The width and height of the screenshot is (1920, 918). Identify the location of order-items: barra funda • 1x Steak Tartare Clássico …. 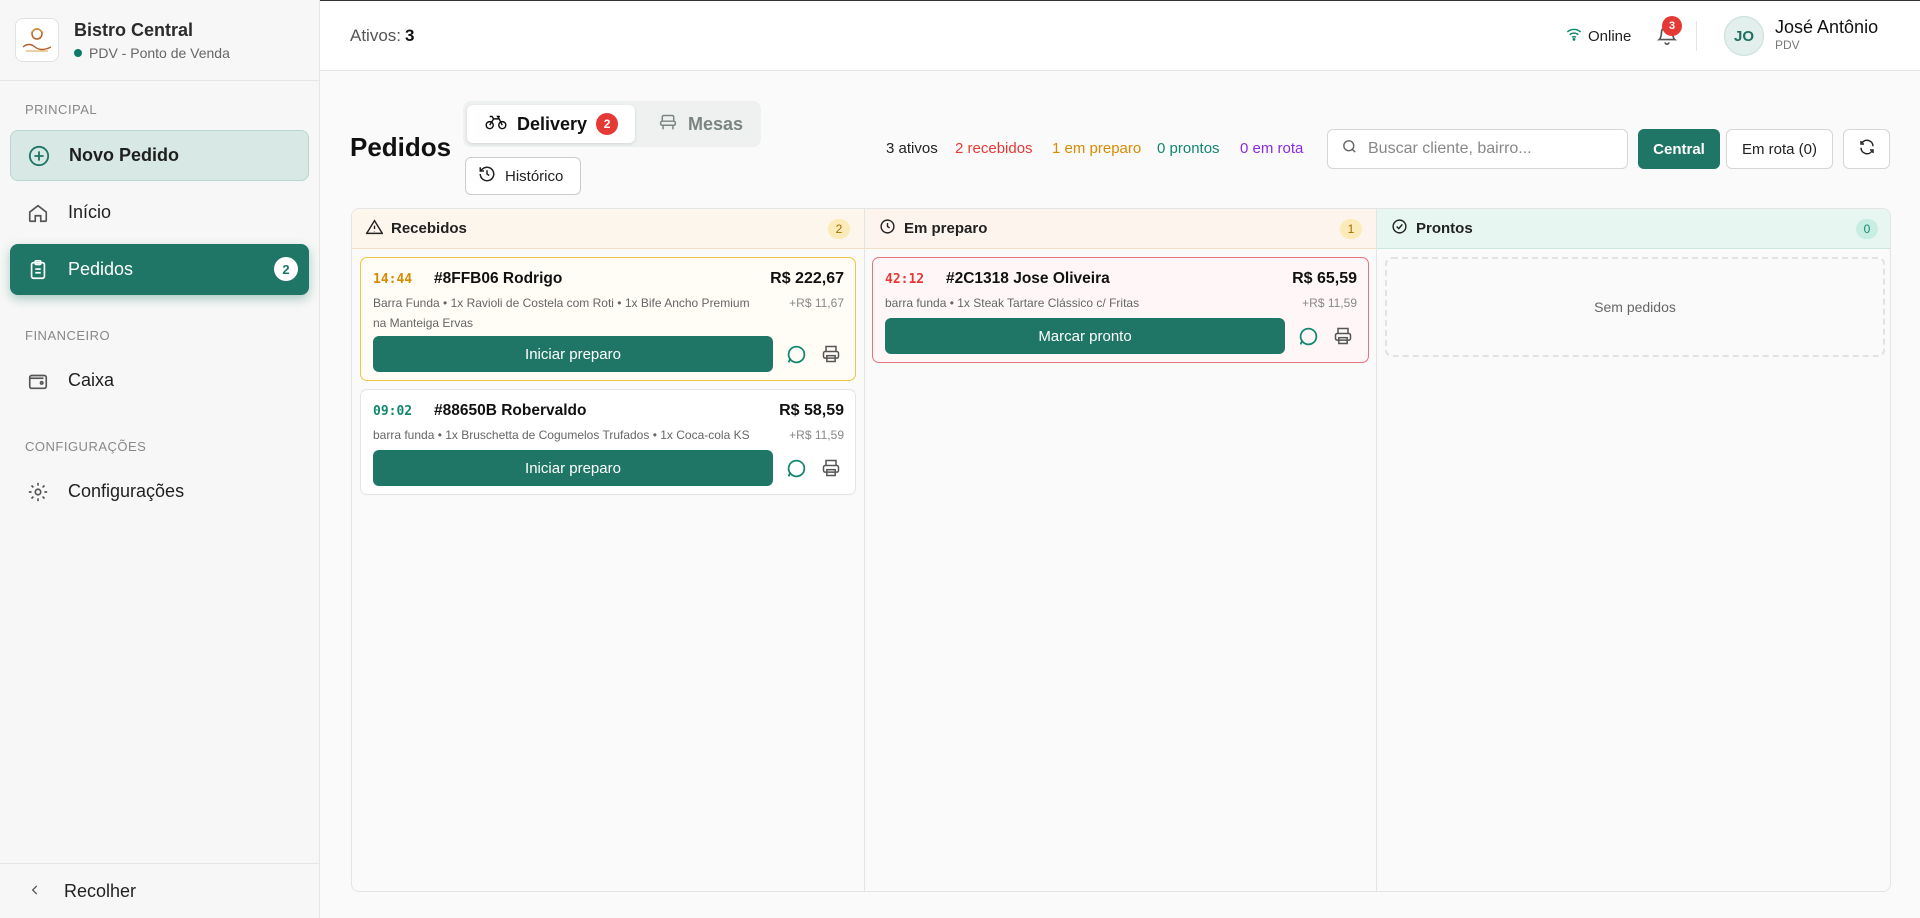
(1012, 303).